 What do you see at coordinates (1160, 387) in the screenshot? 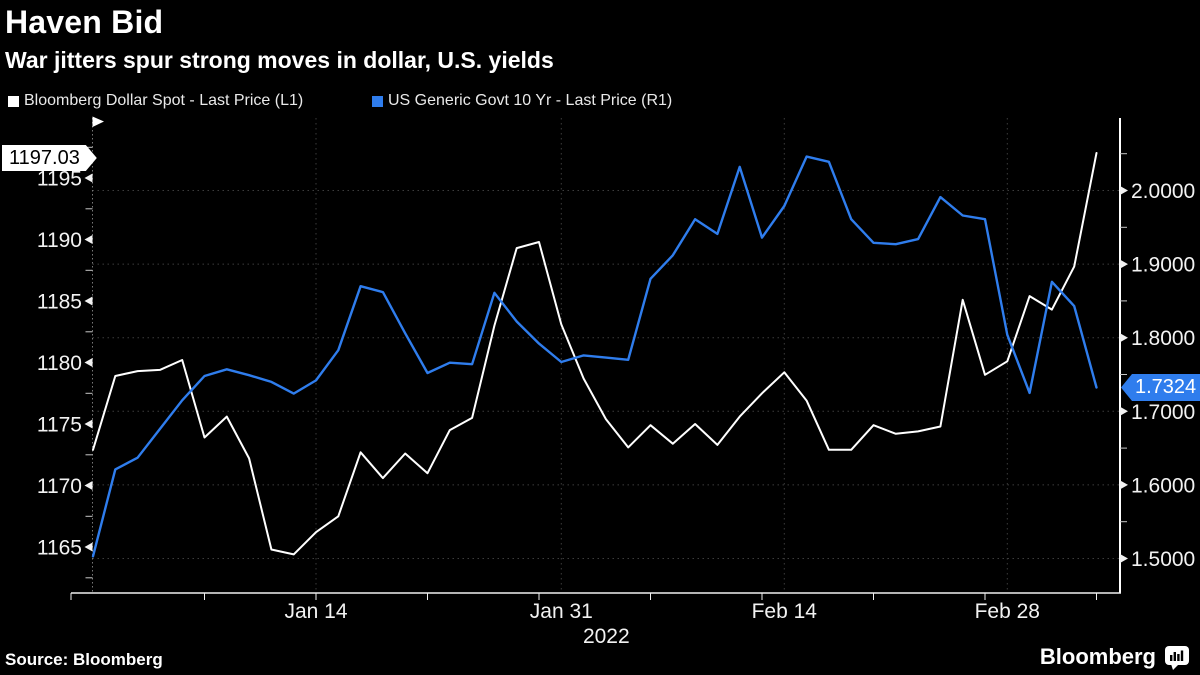
I see `yield-last-price-badge: 1.7324` at bounding box center [1160, 387].